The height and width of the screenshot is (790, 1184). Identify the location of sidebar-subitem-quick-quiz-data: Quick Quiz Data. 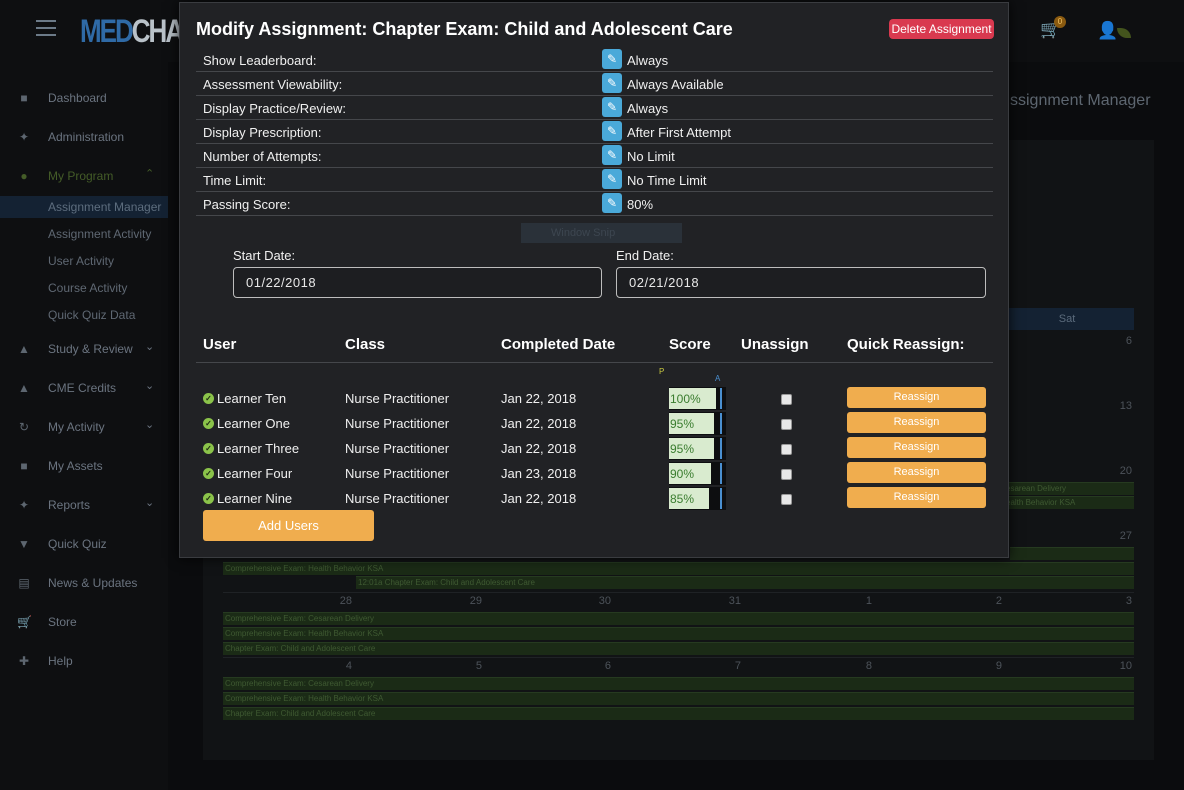
(92, 315).